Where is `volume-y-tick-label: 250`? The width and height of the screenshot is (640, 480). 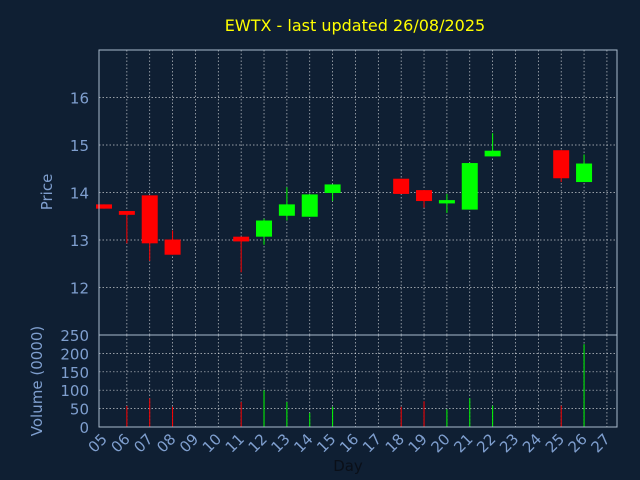 volume-y-tick-label: 250 is located at coordinates (74, 336).